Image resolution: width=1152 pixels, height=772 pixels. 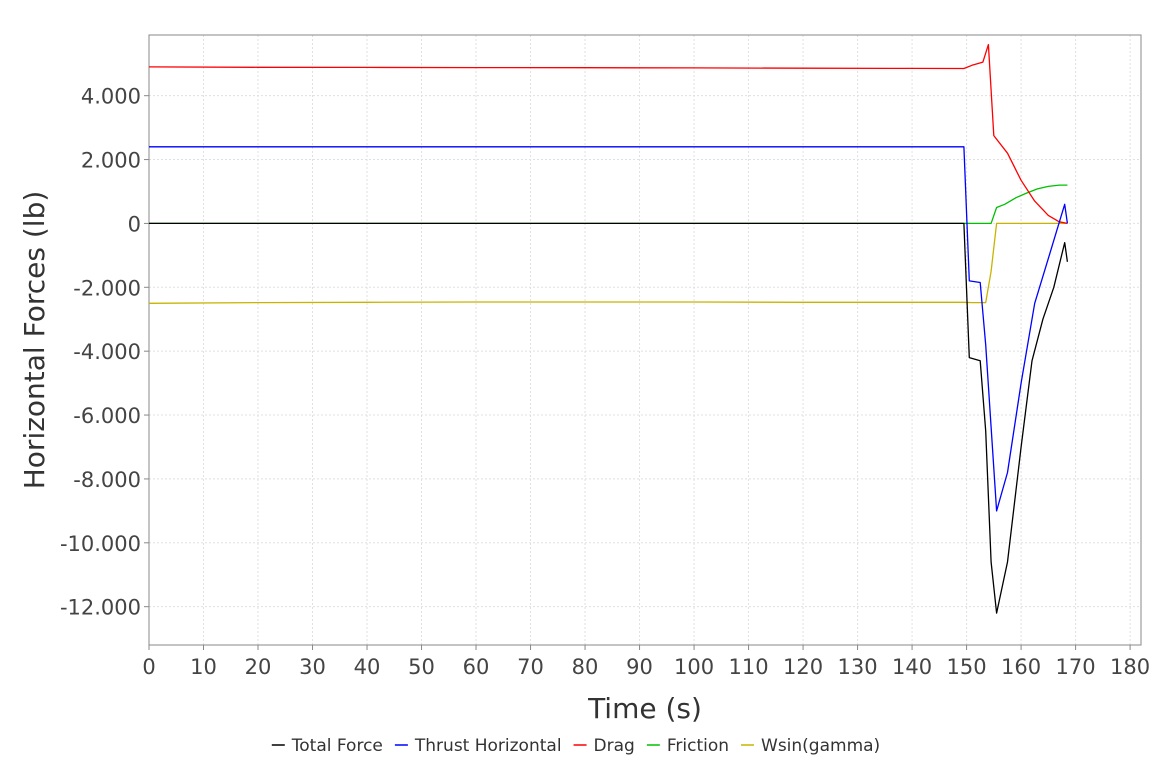 What do you see at coordinates (100, 608) in the screenshot?
I see `y-tick-label: -12.000` at bounding box center [100, 608].